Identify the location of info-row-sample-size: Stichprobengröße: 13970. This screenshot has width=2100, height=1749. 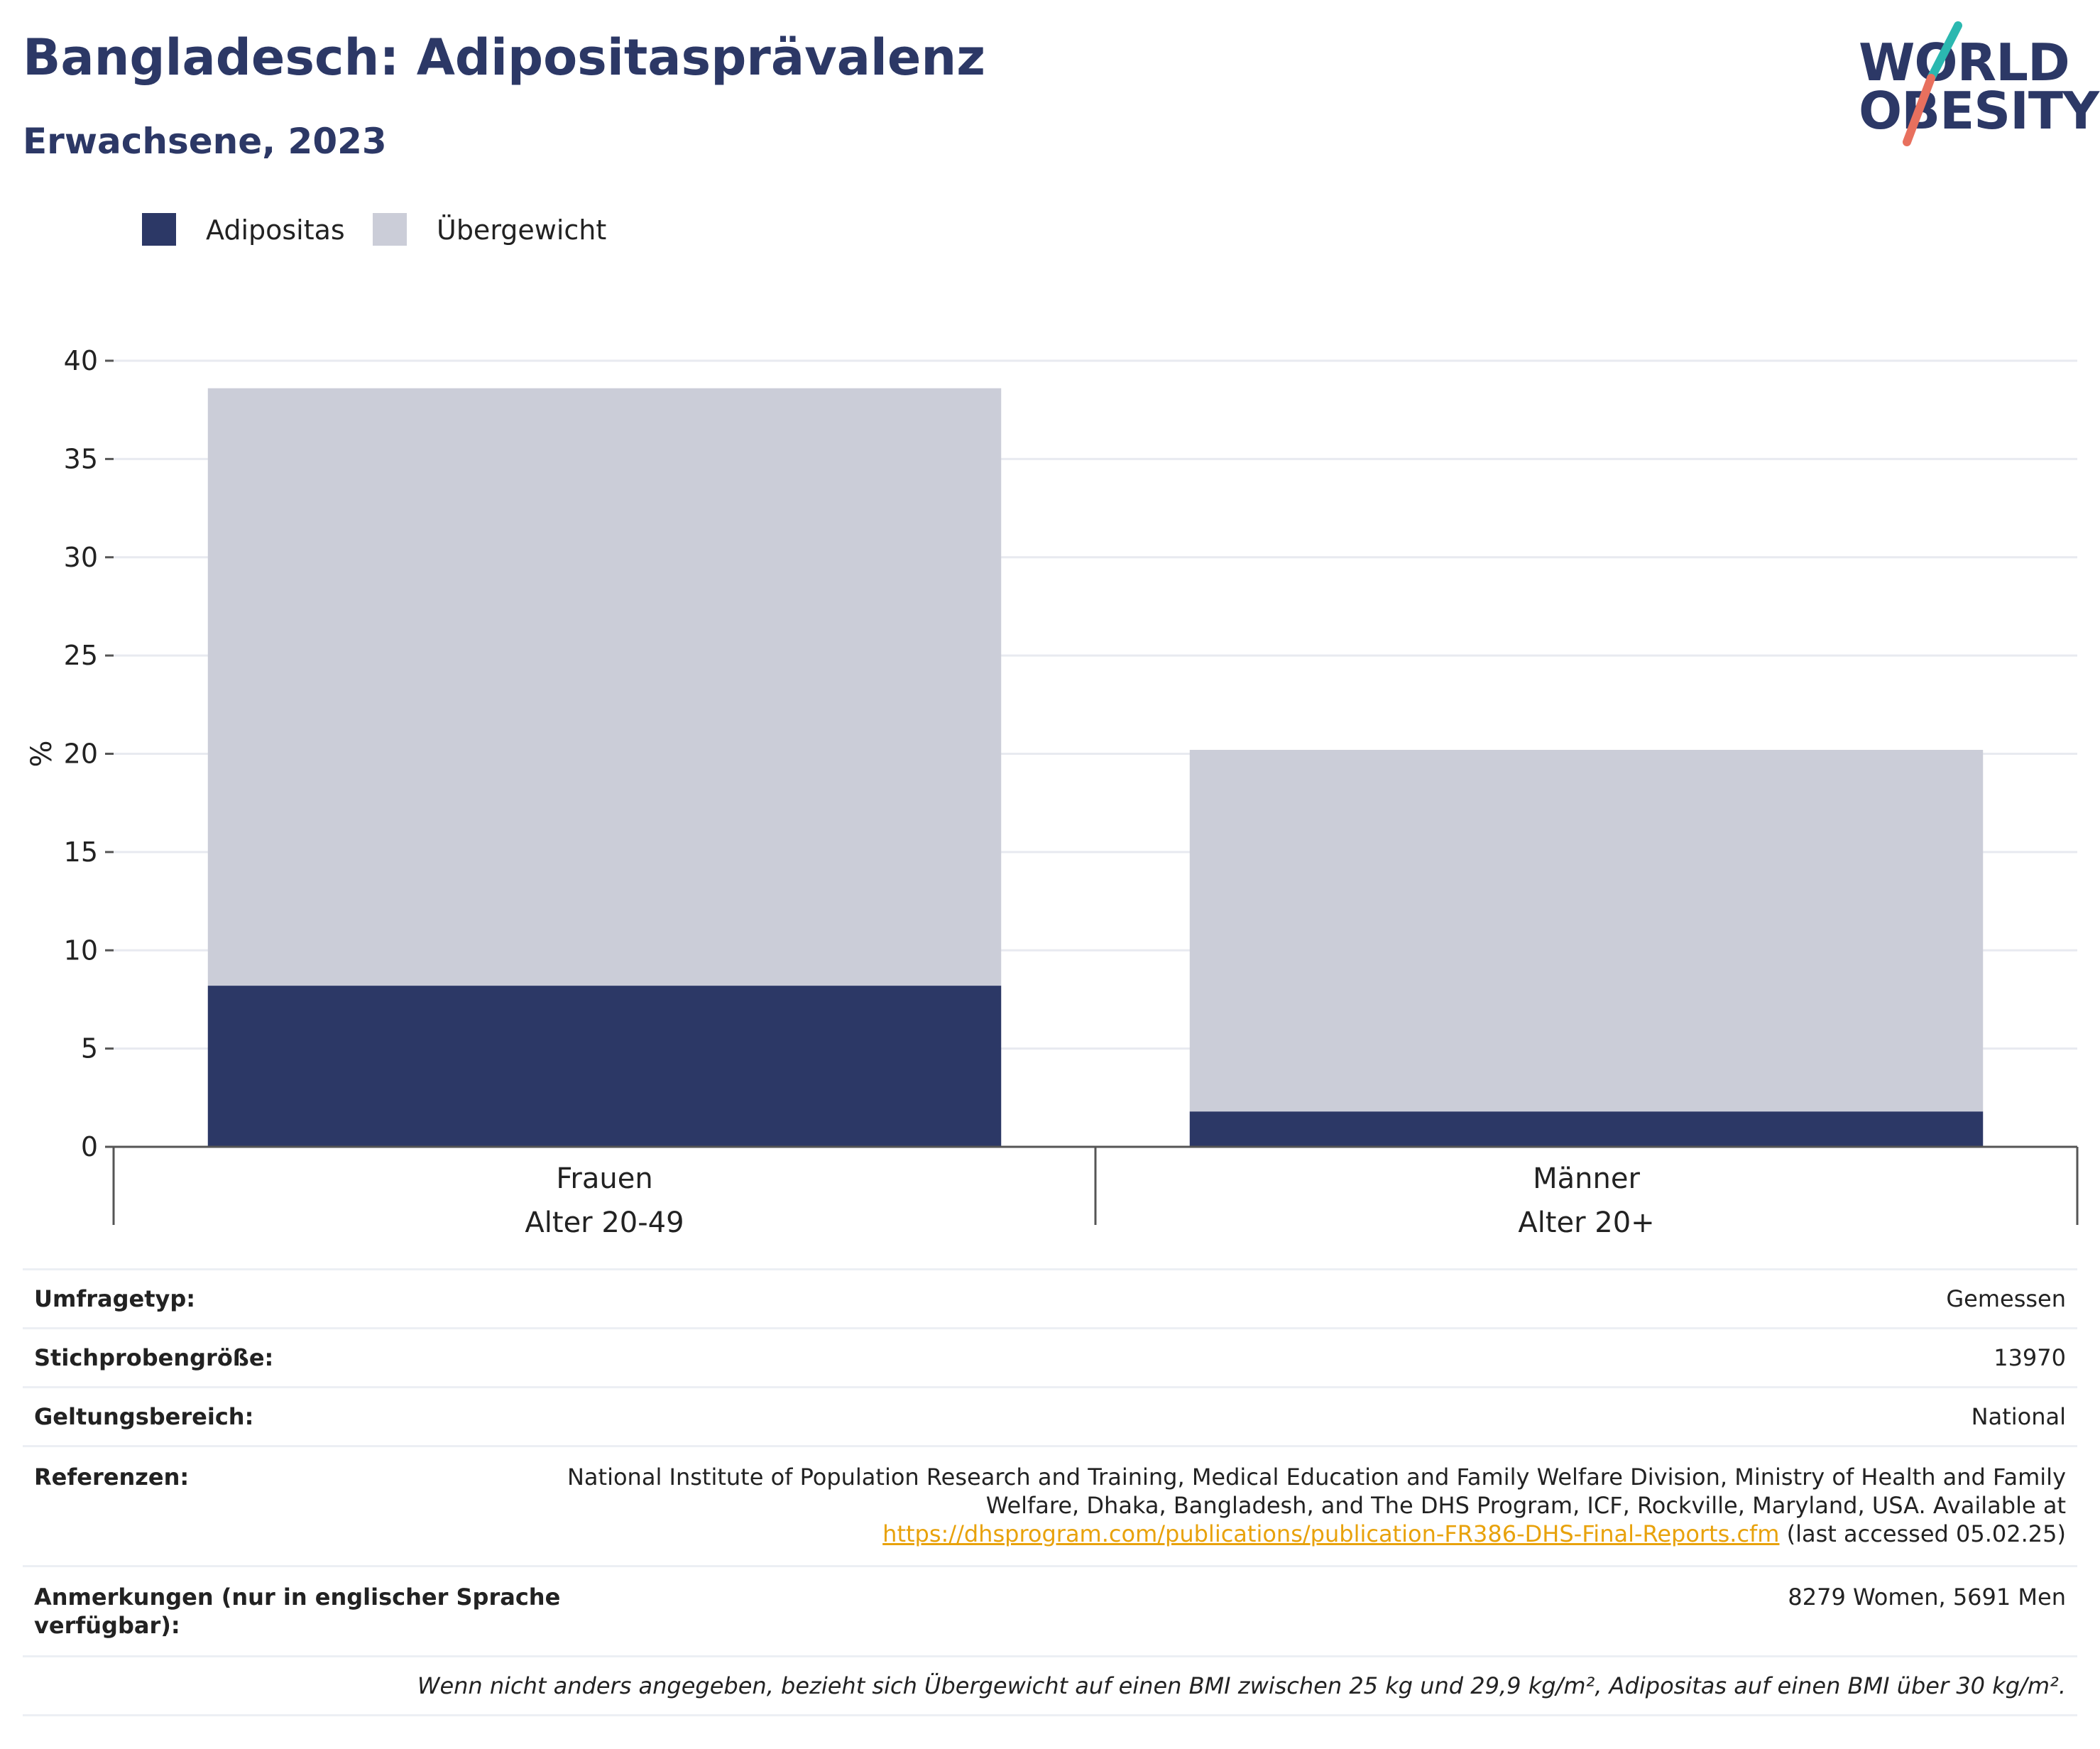
(1050, 1356).